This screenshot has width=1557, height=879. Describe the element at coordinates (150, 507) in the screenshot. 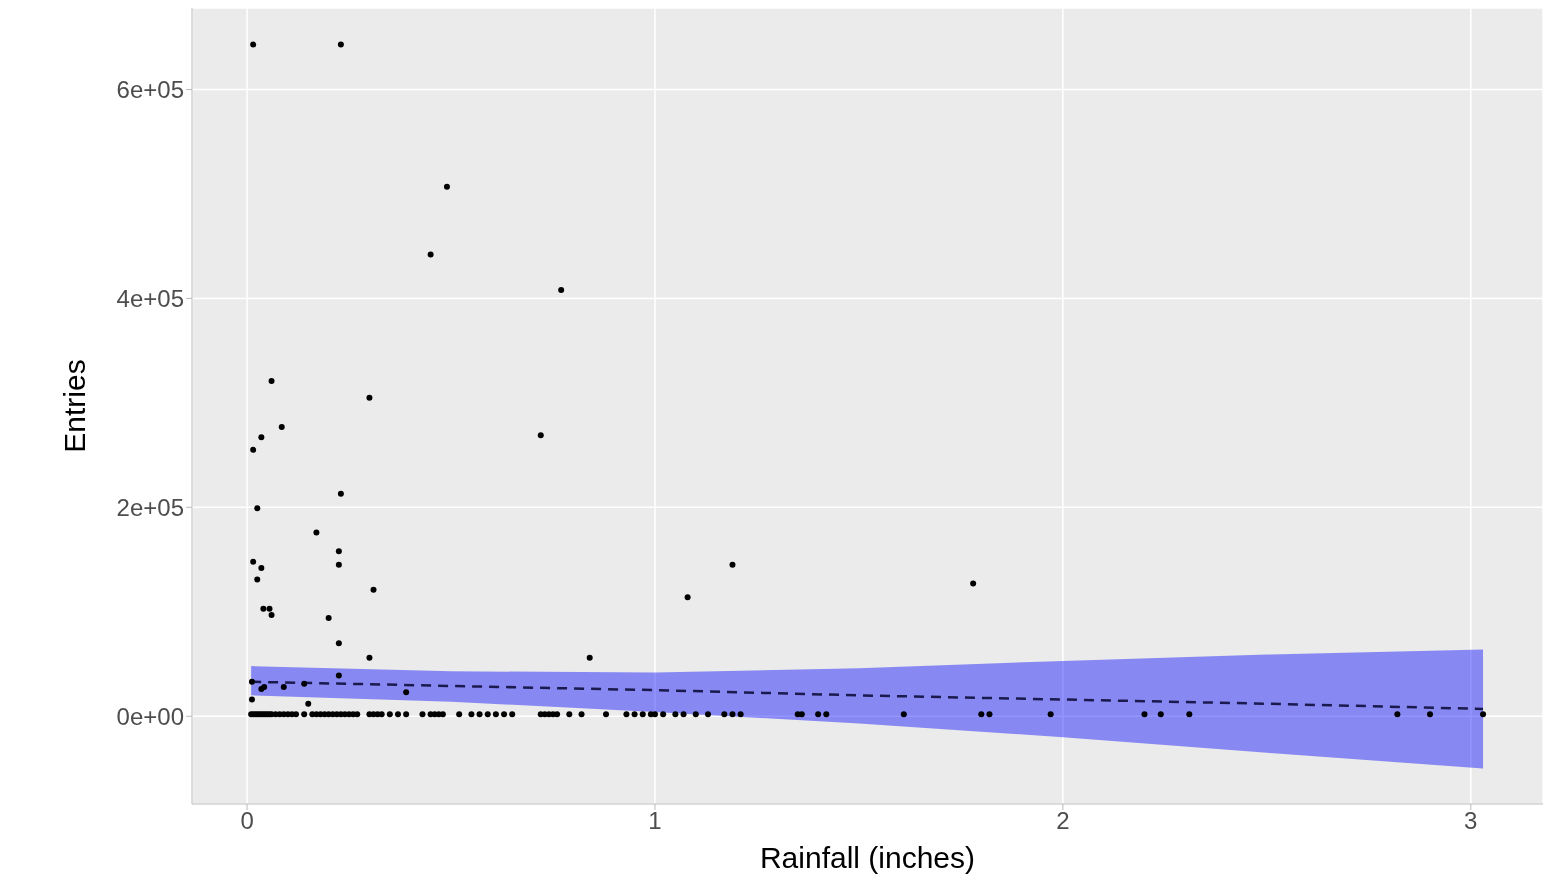

I see `y-tick-label: 2e+05` at that location.